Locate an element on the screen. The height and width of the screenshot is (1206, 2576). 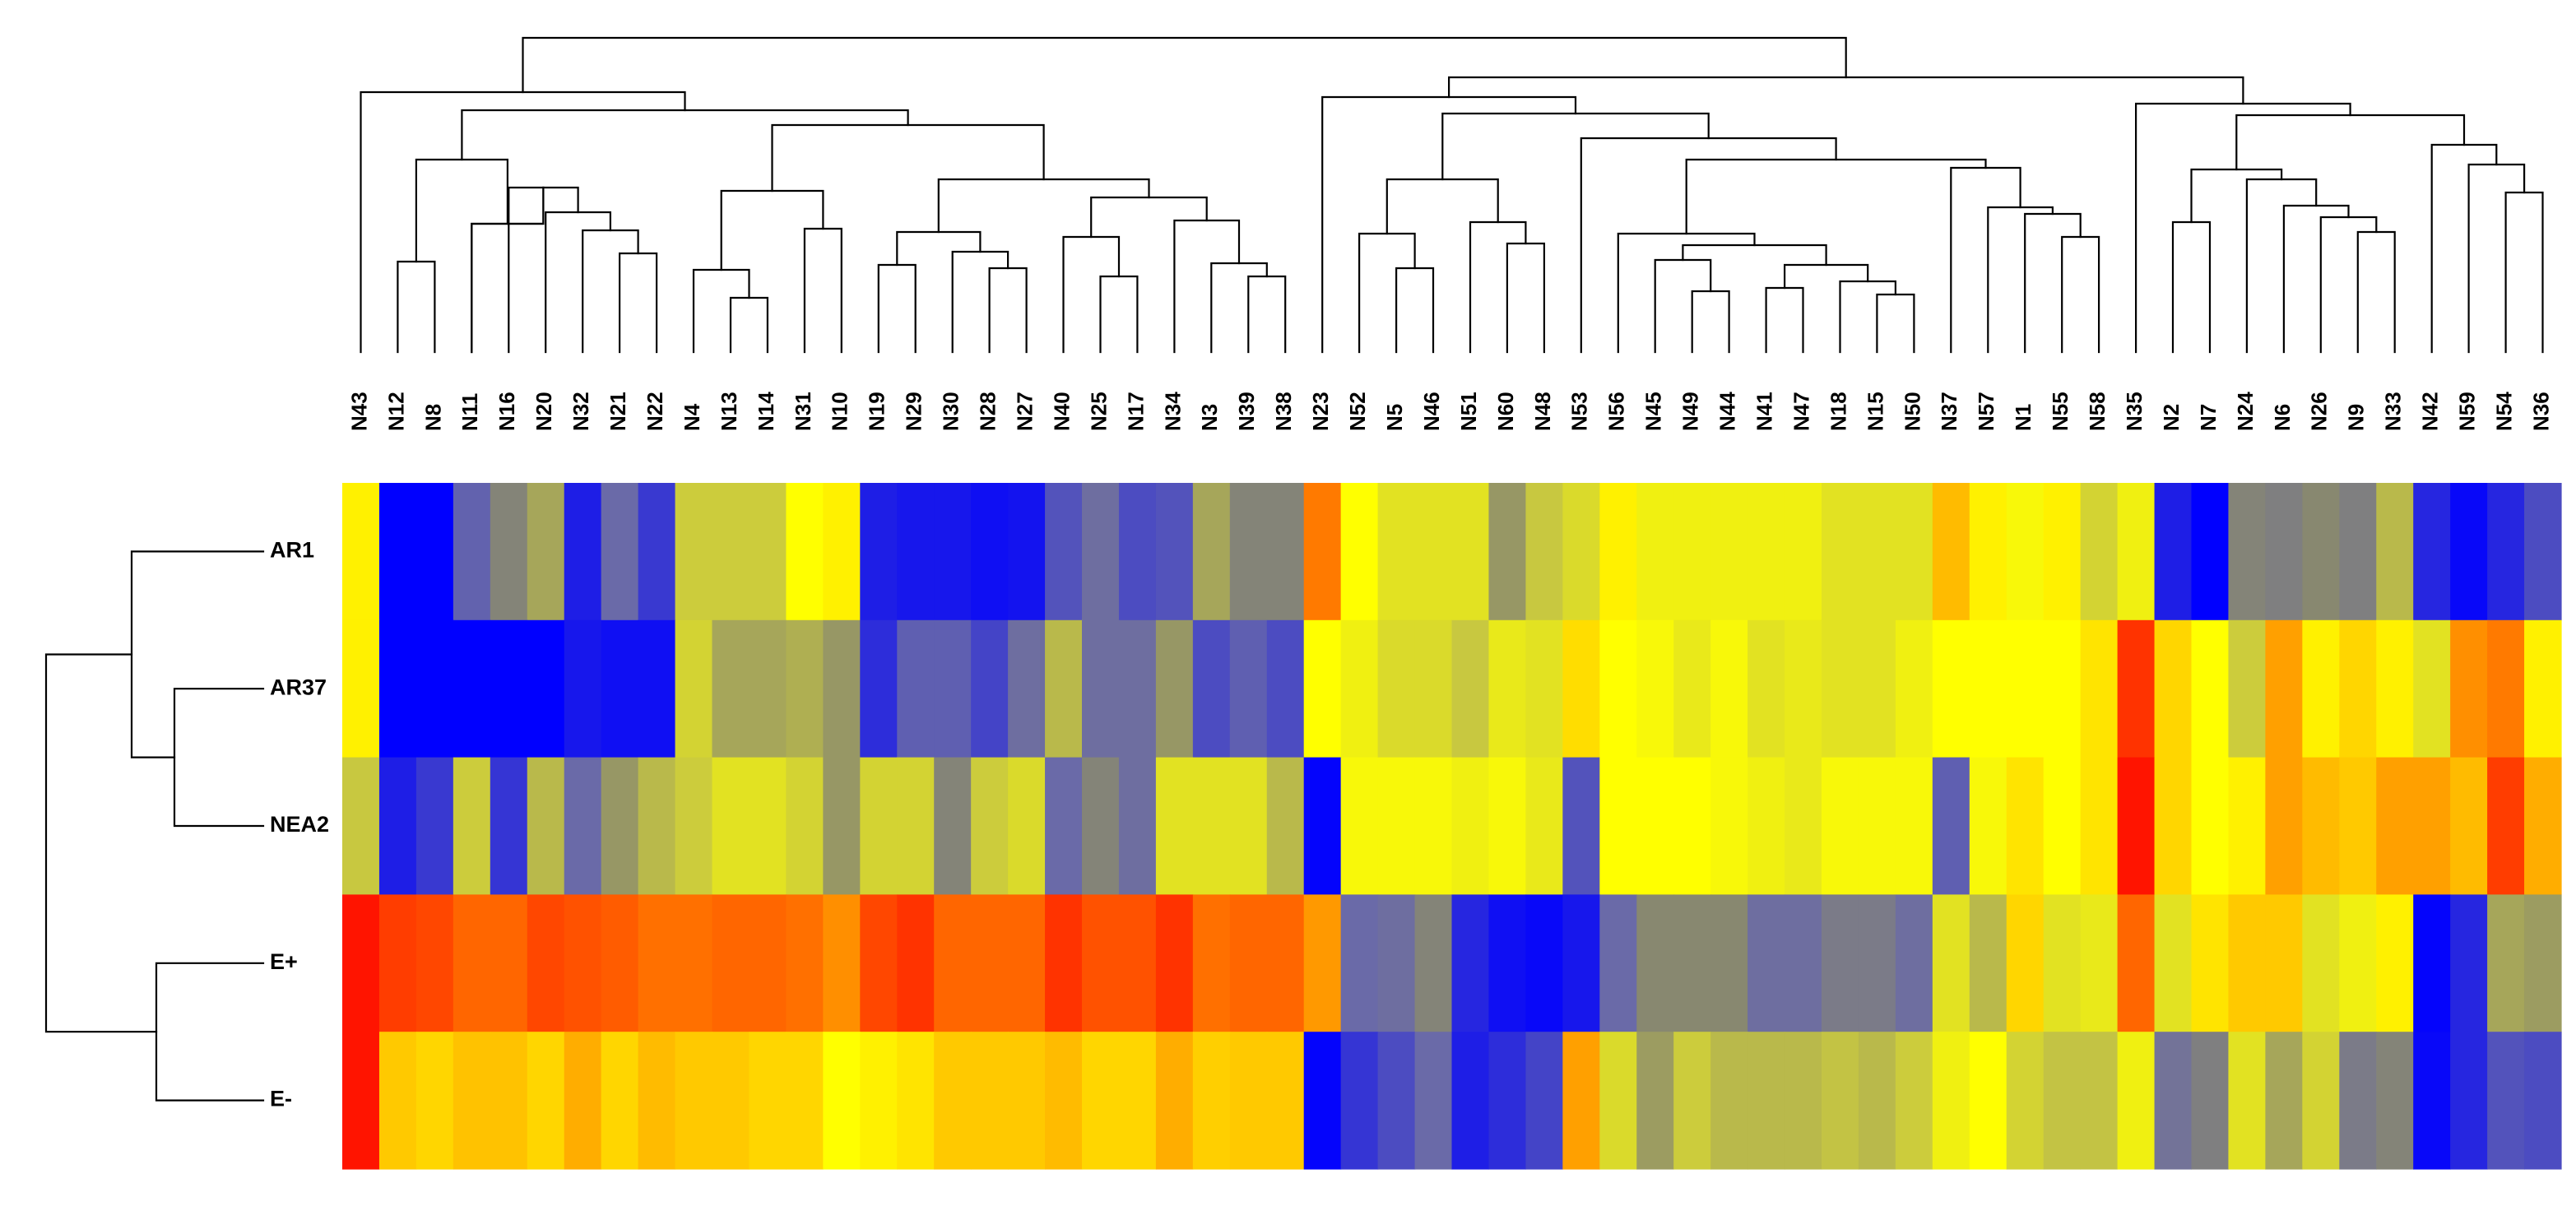
row-dendrogram is located at coordinates (154, 826).